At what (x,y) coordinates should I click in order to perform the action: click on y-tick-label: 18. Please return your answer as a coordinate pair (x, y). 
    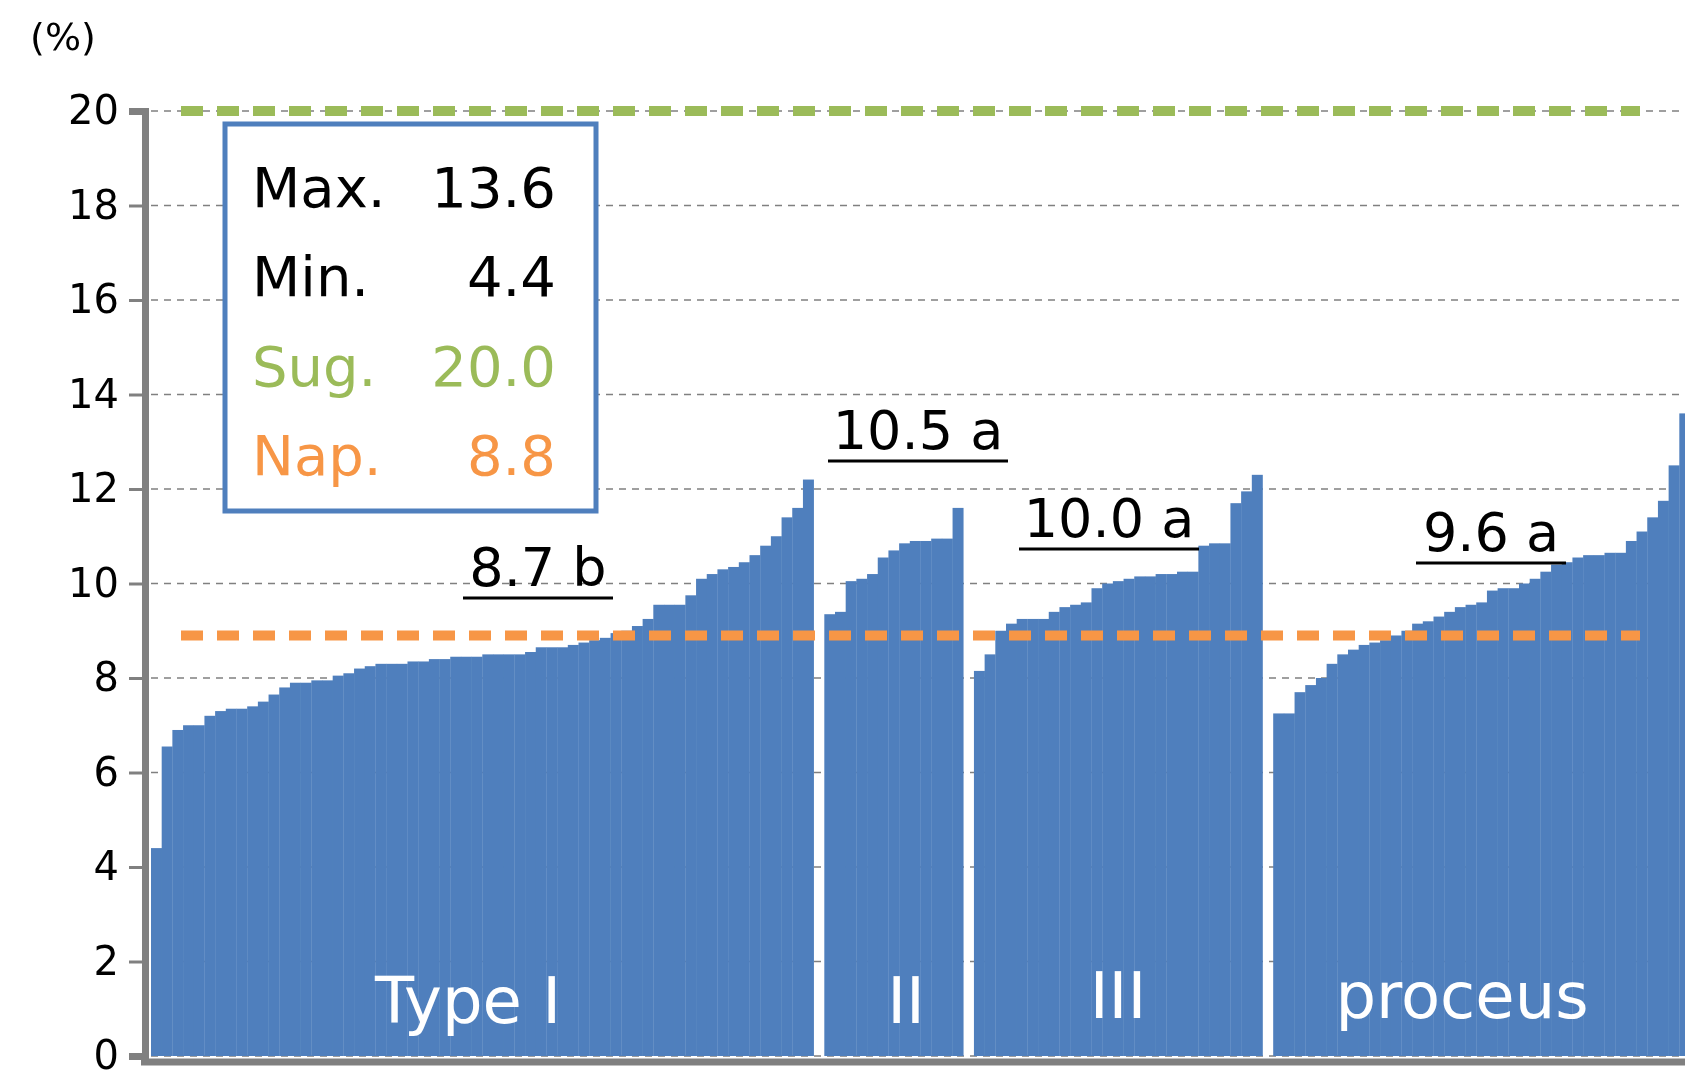
    Looking at the image, I should click on (93, 204).